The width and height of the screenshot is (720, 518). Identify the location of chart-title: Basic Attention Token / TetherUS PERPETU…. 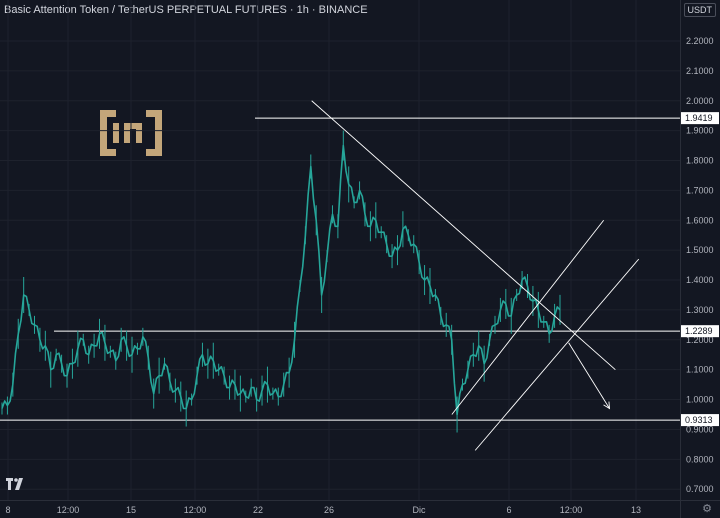
(186, 10).